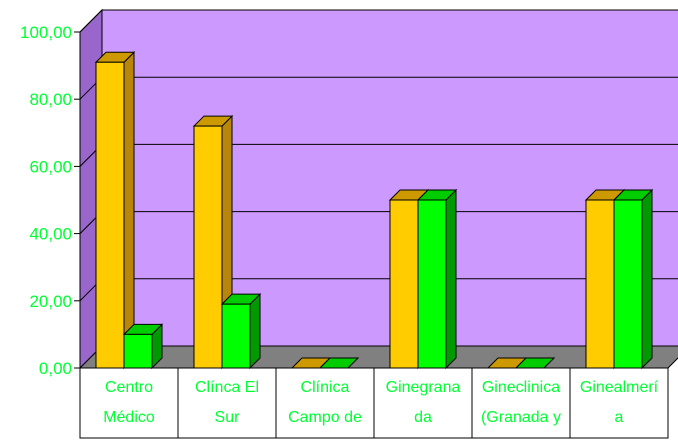 This screenshot has height=444, width=678. What do you see at coordinates (50, 234) in the screenshot?
I see `y-tick-label: 40,00` at bounding box center [50, 234].